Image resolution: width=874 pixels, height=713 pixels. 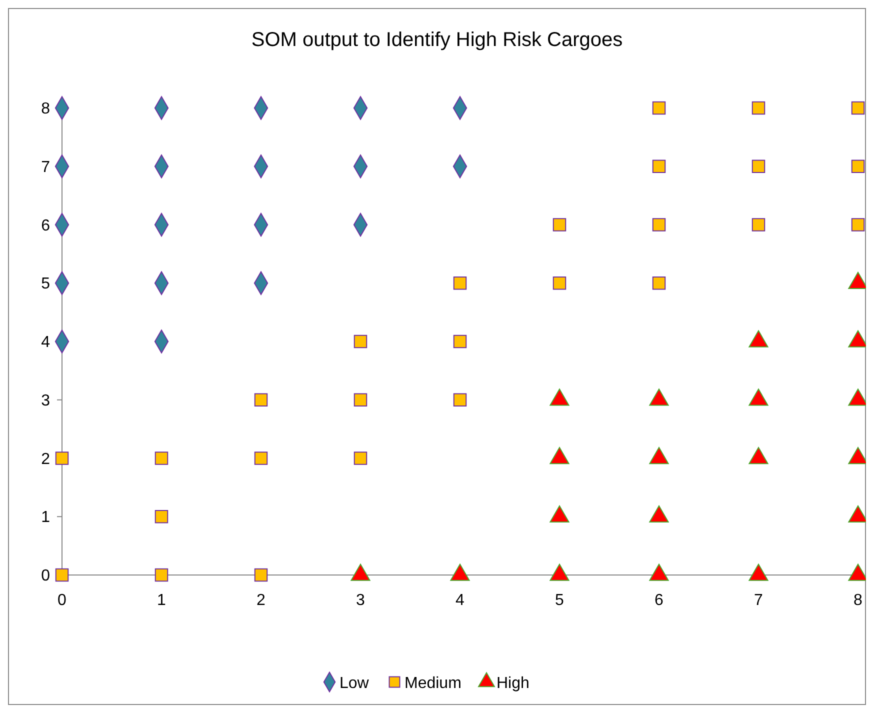 I want to click on x-tick-label: 4, so click(x=460, y=600).